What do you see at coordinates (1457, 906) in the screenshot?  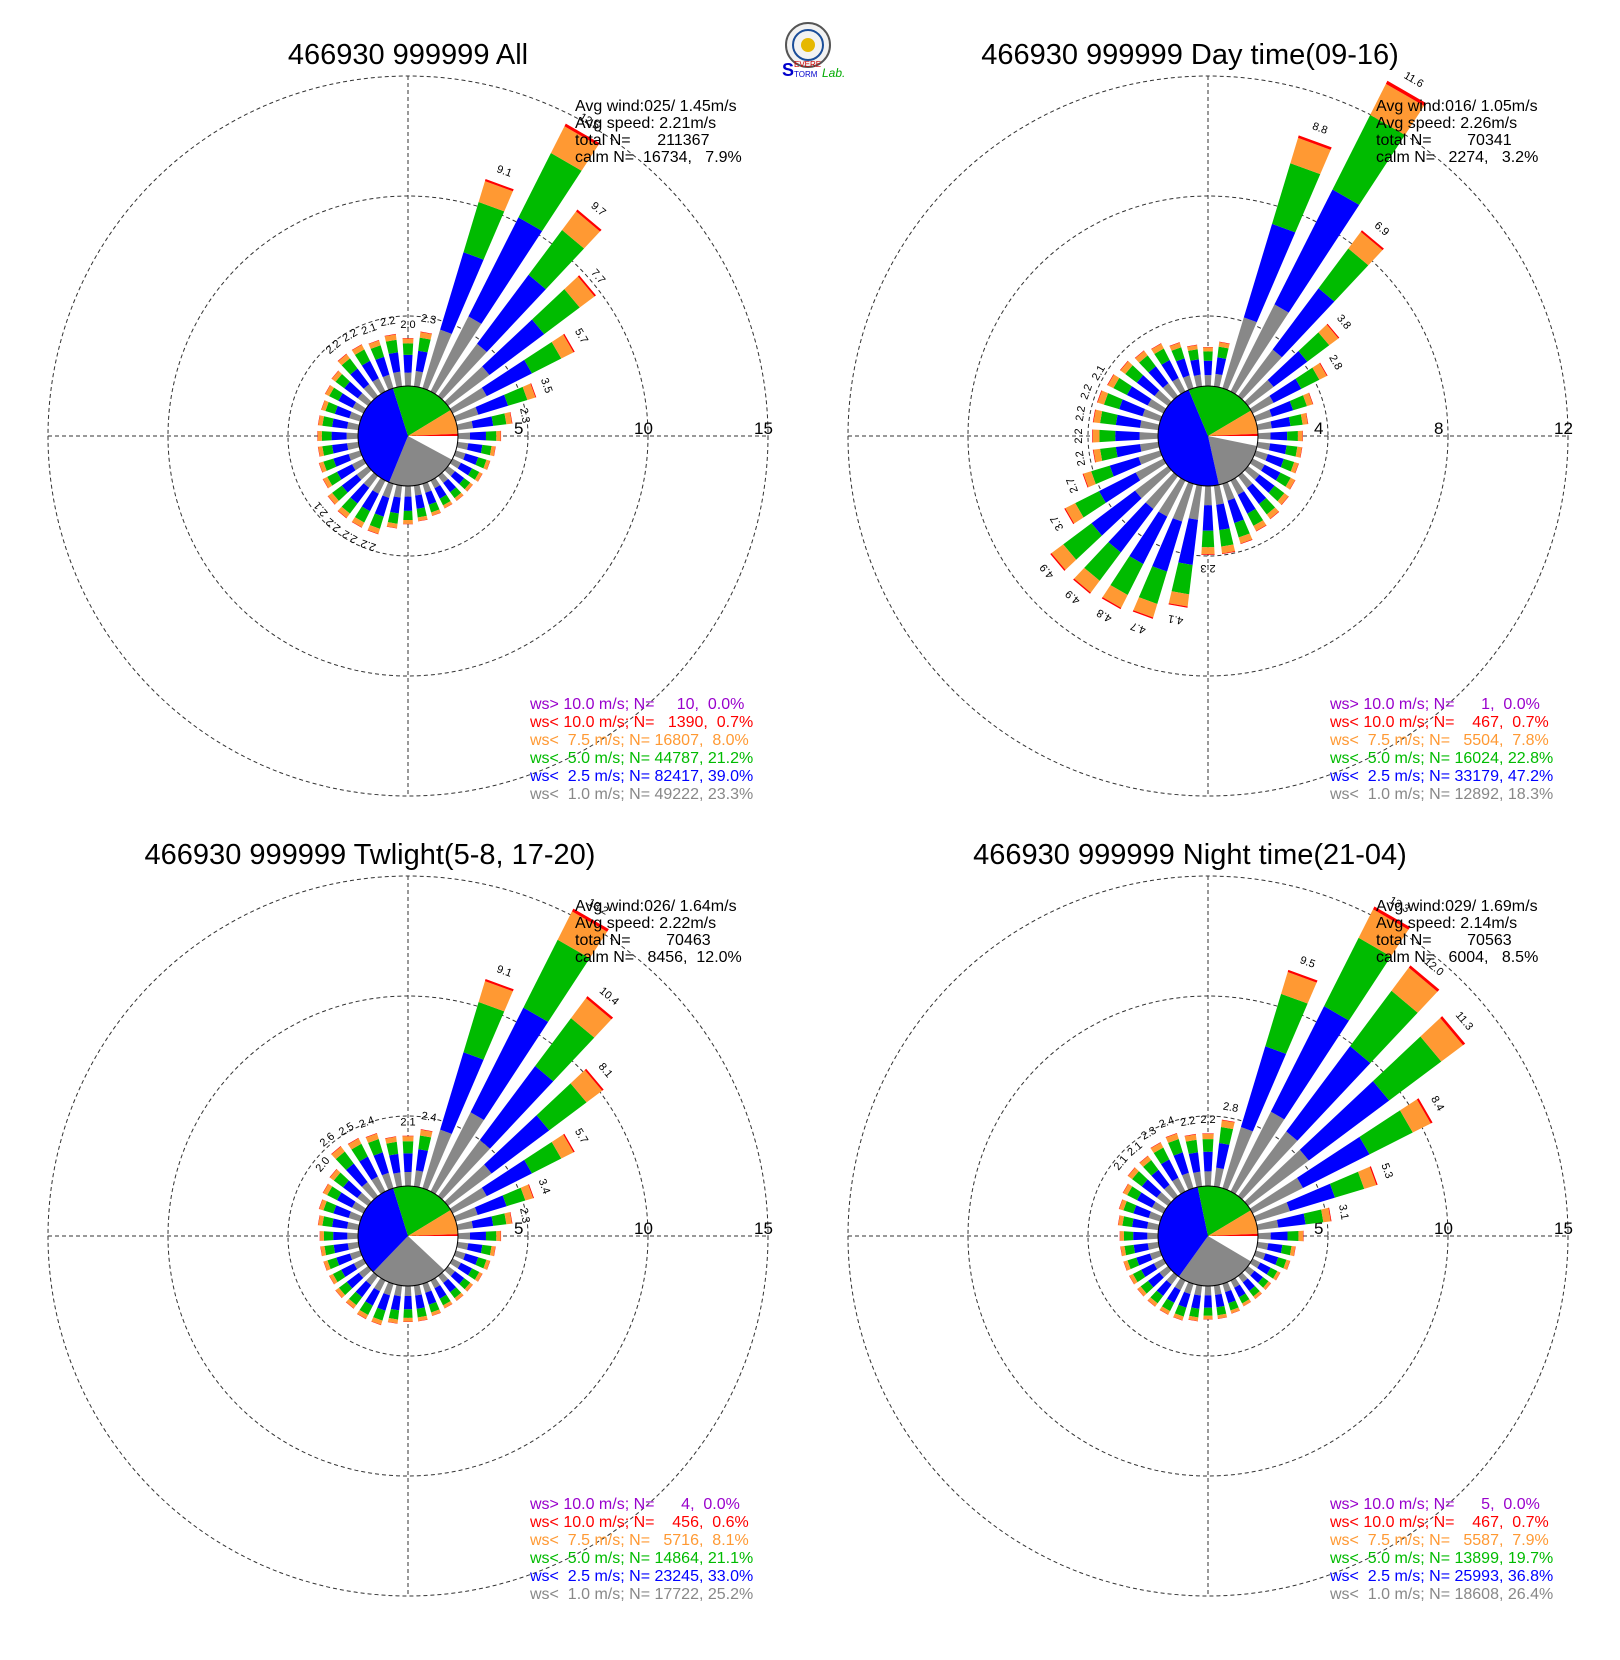 I see `stat-line: Avg wind:029/ 1.69m/s` at bounding box center [1457, 906].